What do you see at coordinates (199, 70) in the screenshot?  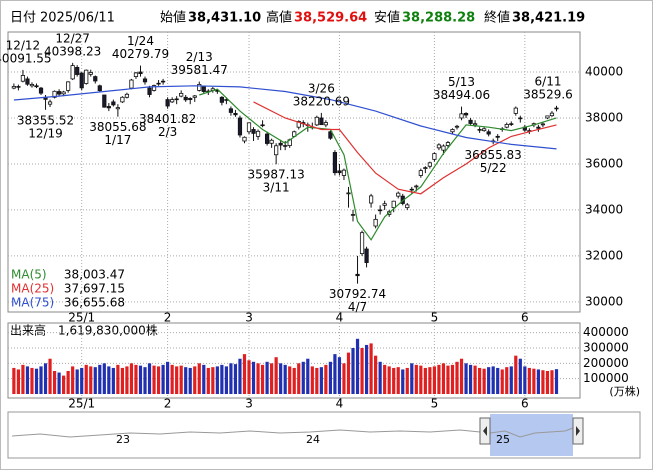 I see `annotation-value: 39581.47` at bounding box center [199, 70].